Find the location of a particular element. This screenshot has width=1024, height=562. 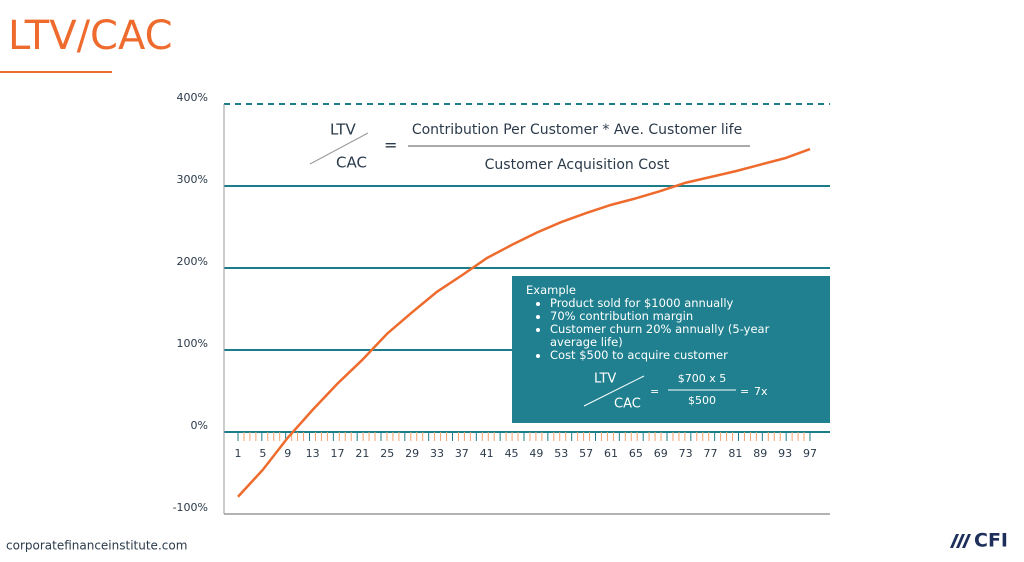

ex-result-equals: = is located at coordinates (744, 391).